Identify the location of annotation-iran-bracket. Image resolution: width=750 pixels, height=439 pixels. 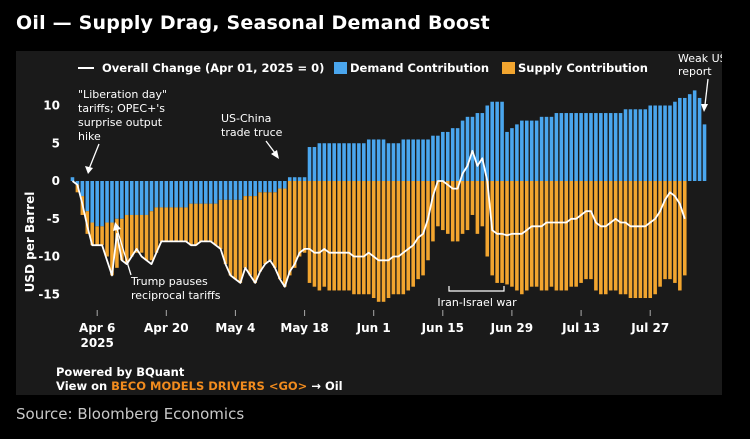
(476, 289).